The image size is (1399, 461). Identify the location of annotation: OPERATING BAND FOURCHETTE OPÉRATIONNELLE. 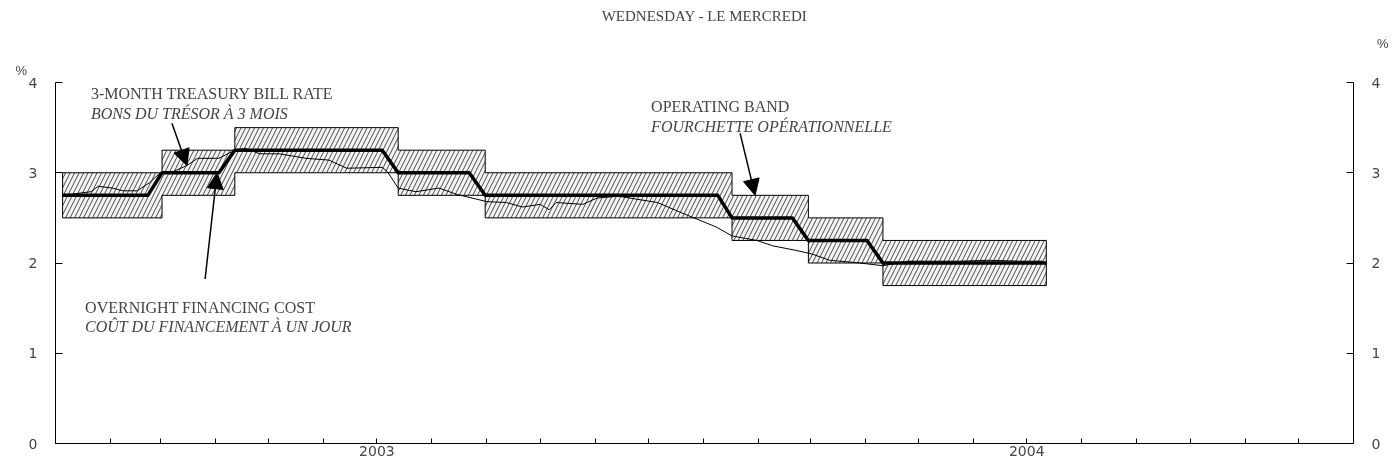
(771, 116).